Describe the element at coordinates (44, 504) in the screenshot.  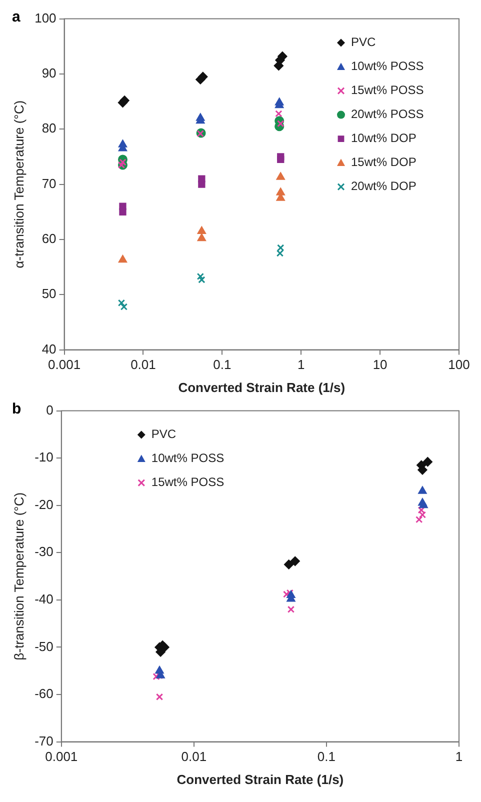
I see `y-tick-label: -20` at that location.